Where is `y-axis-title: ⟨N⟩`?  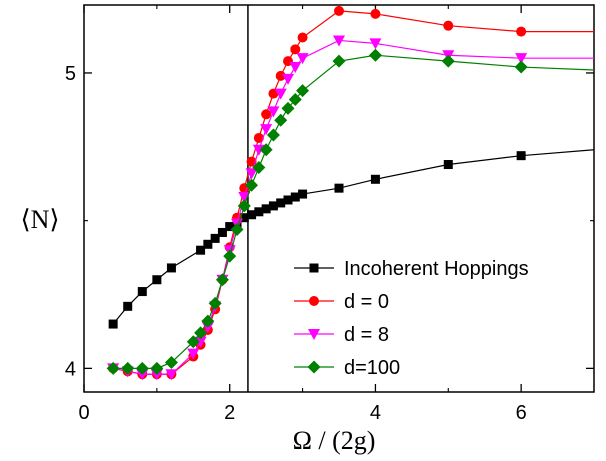 y-axis-title: ⟨N⟩ is located at coordinates (39, 219).